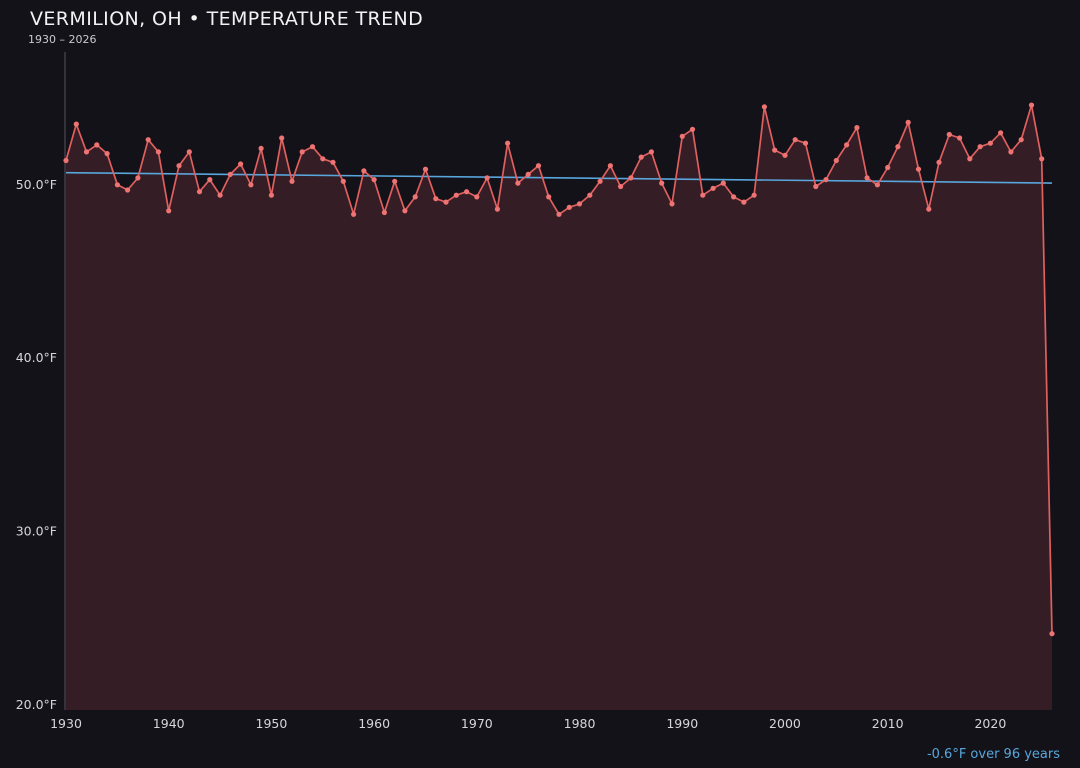 Image resolution: width=1080 pixels, height=768 pixels. Describe the element at coordinates (169, 723) in the screenshot. I see `x-tick-label: 1940` at that location.